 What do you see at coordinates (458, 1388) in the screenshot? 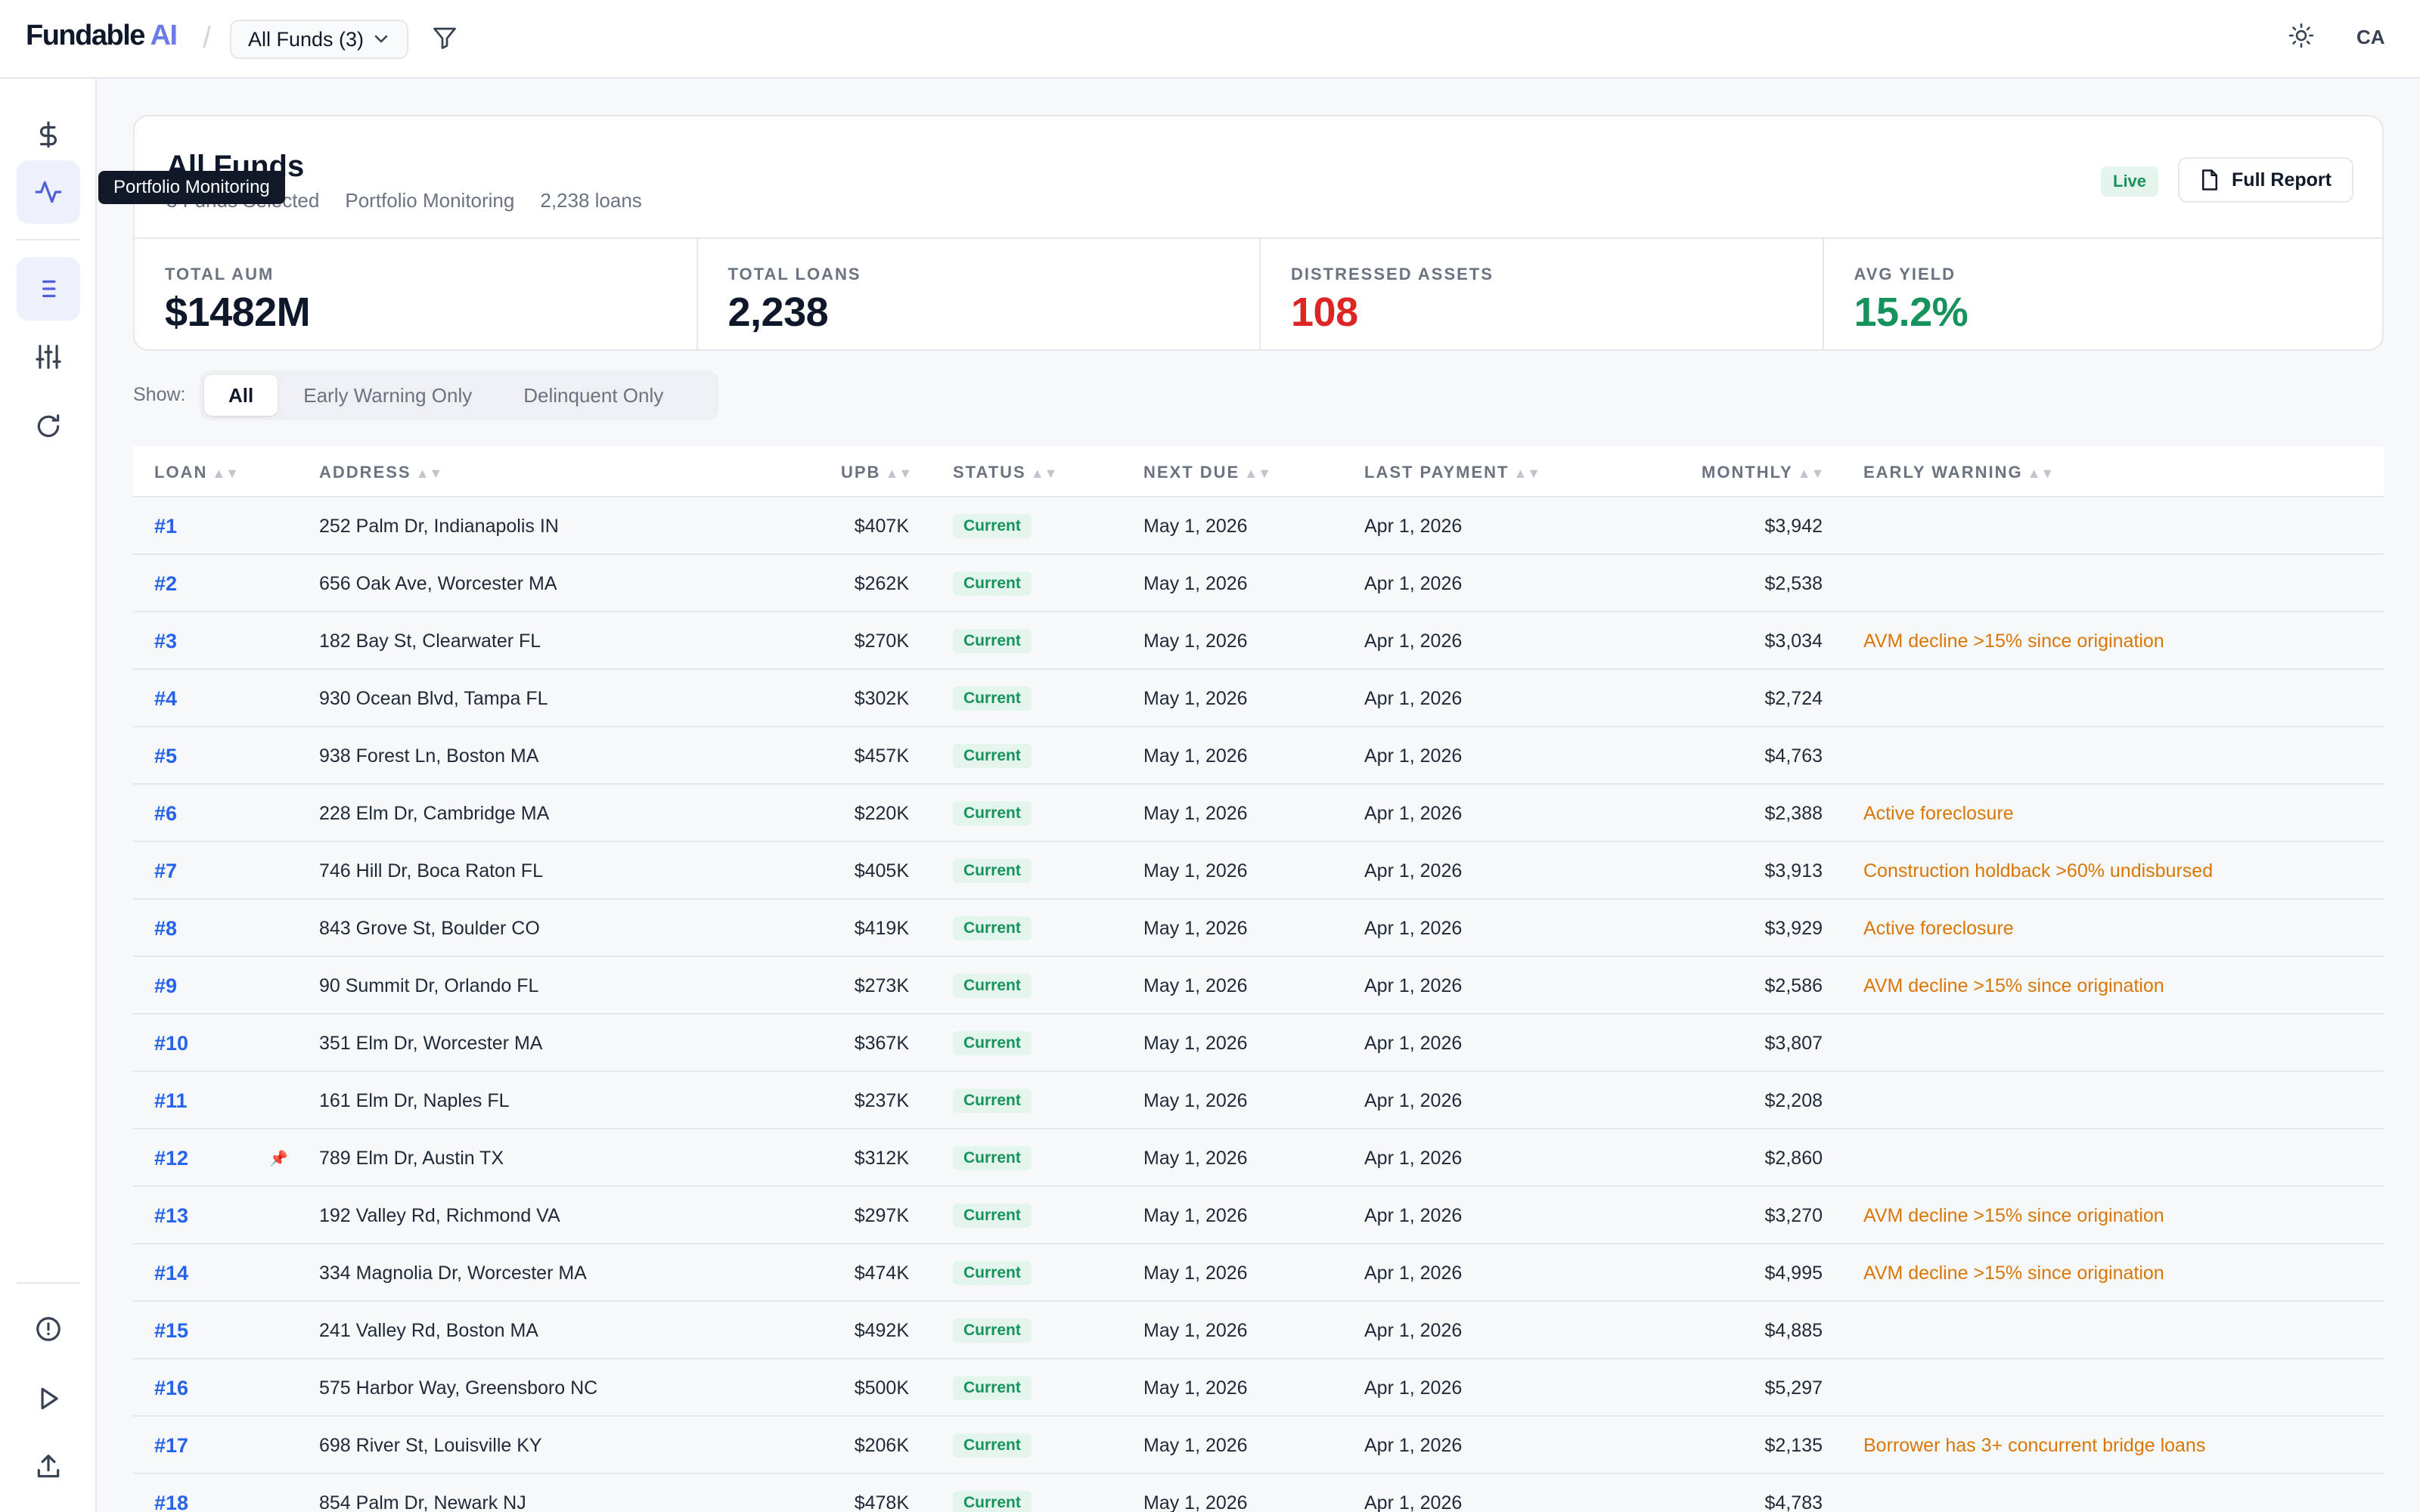
I see `address-cell: 575 Harbor Way, Greensboro NC` at bounding box center [458, 1388].